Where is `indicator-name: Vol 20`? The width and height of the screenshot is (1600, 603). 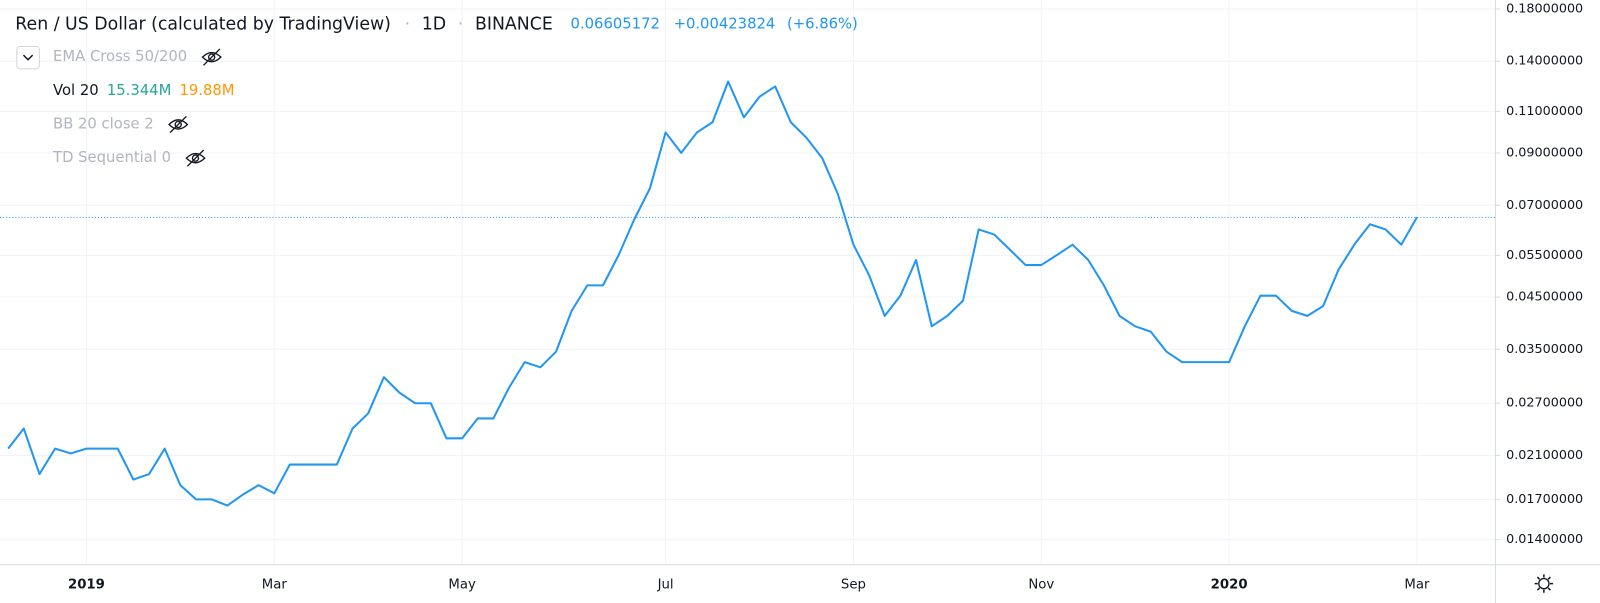
indicator-name: Vol 20 is located at coordinates (76, 90).